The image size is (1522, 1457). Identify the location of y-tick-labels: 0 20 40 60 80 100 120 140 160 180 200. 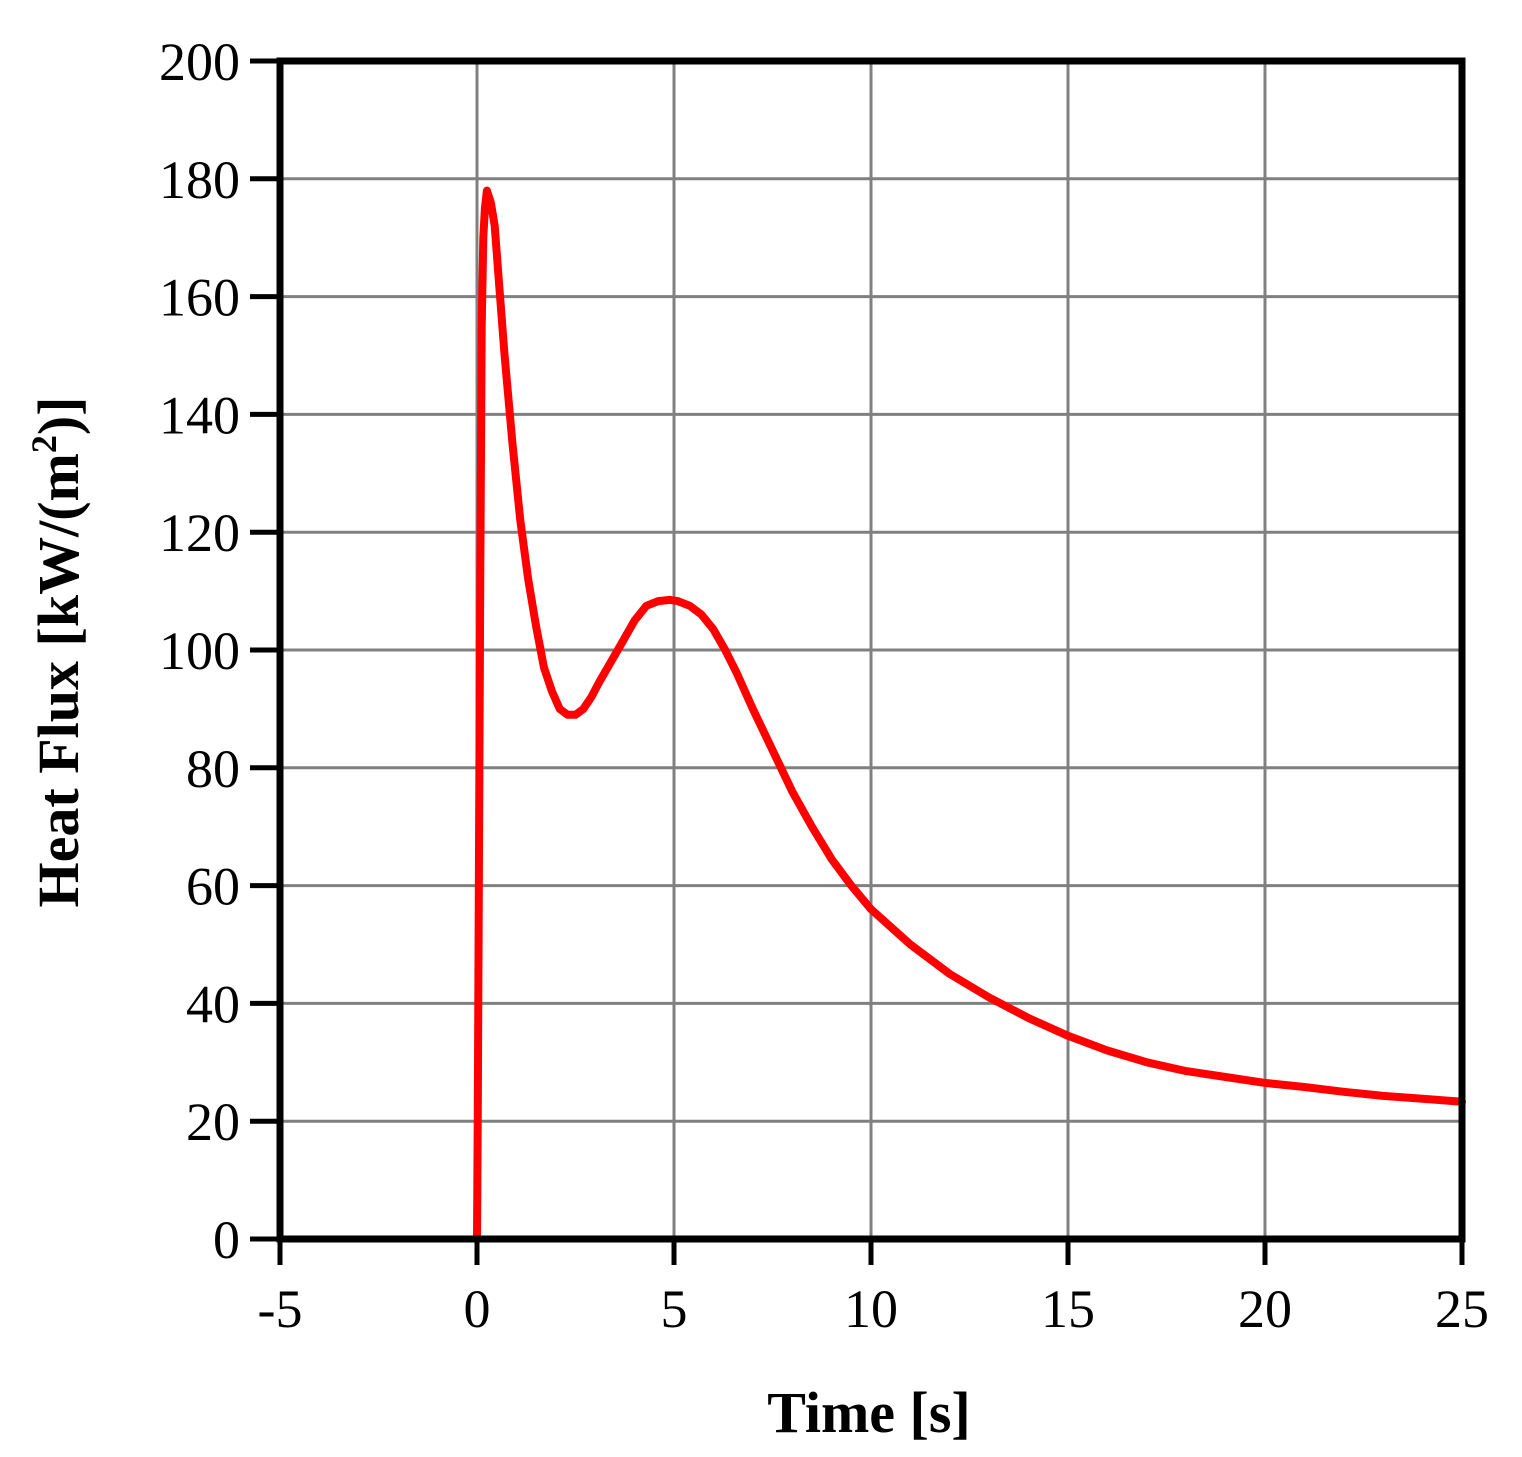
(199, 651).